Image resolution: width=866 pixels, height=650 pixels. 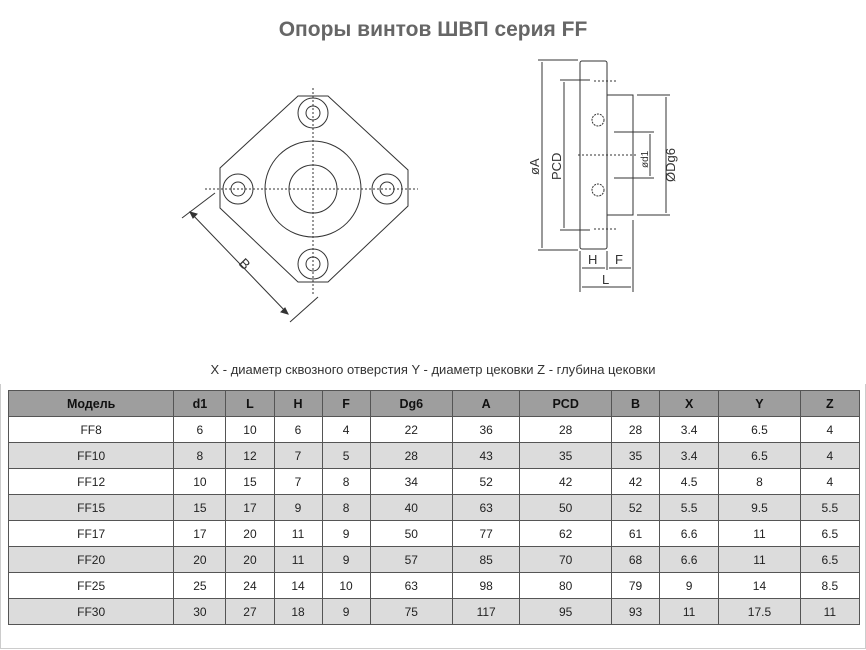 I want to click on label-l: L, so click(x=605, y=279).